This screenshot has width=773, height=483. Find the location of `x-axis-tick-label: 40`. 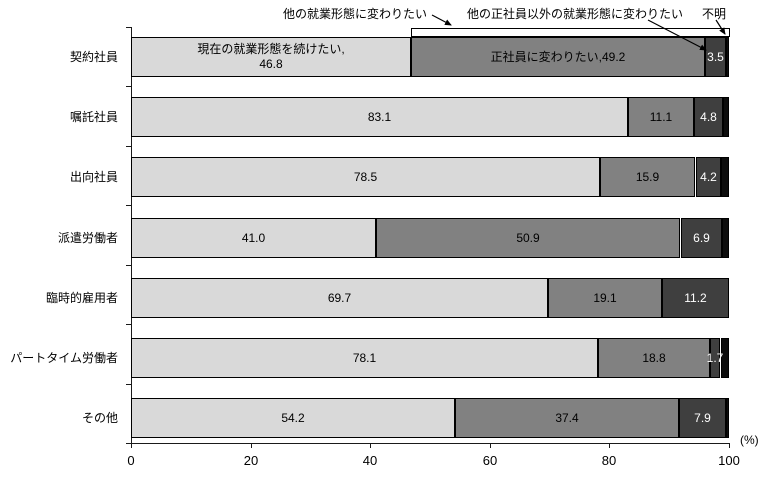

x-axis-tick-label: 40 is located at coordinates (370, 460).